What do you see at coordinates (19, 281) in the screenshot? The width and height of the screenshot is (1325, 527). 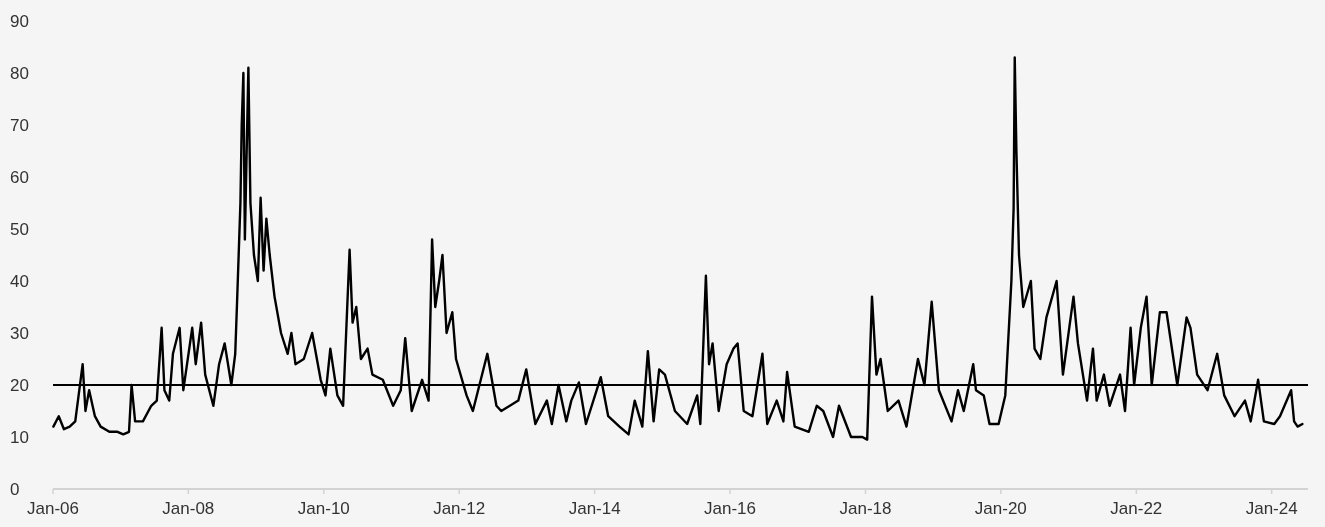 I see `y-tick-label: 40` at bounding box center [19, 281].